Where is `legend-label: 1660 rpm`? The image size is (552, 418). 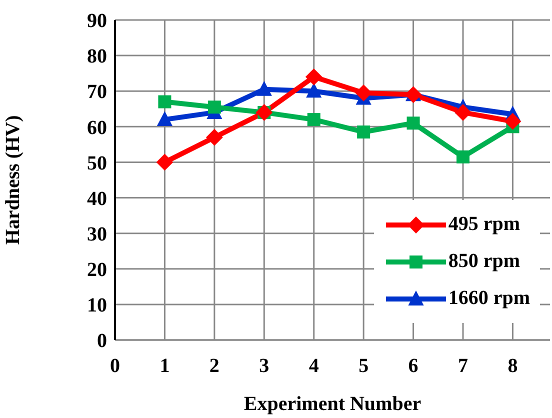
legend-label: 1660 rpm is located at coordinates (489, 298).